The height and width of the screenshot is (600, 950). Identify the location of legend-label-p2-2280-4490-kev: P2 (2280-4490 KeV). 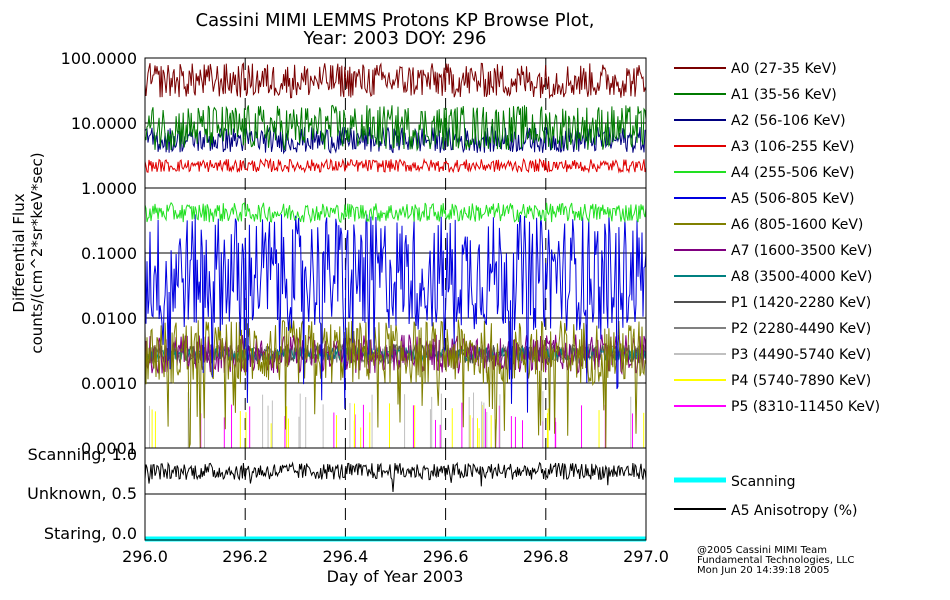
(801, 329).